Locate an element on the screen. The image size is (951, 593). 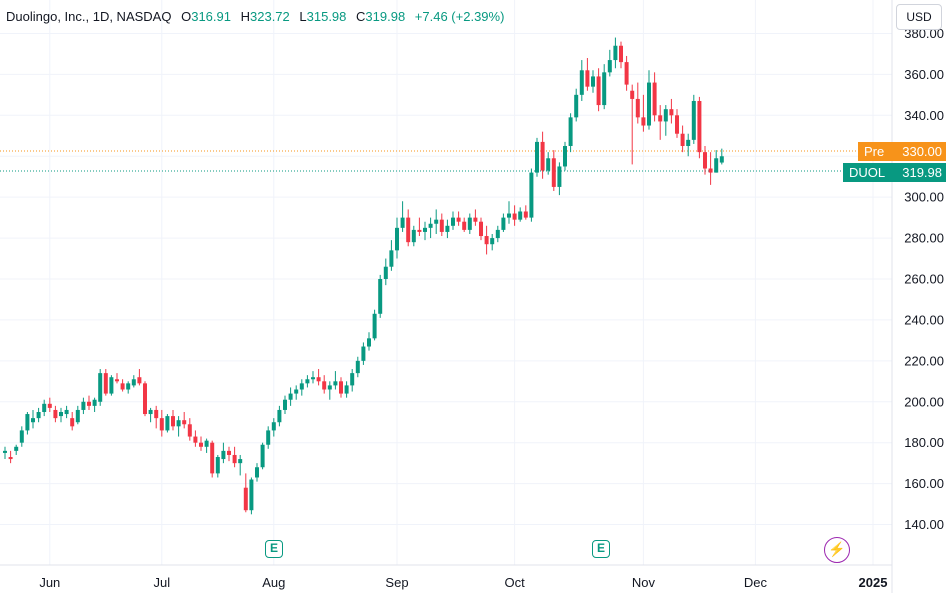
price-tick-label: 200.00 is located at coordinates (924, 401).